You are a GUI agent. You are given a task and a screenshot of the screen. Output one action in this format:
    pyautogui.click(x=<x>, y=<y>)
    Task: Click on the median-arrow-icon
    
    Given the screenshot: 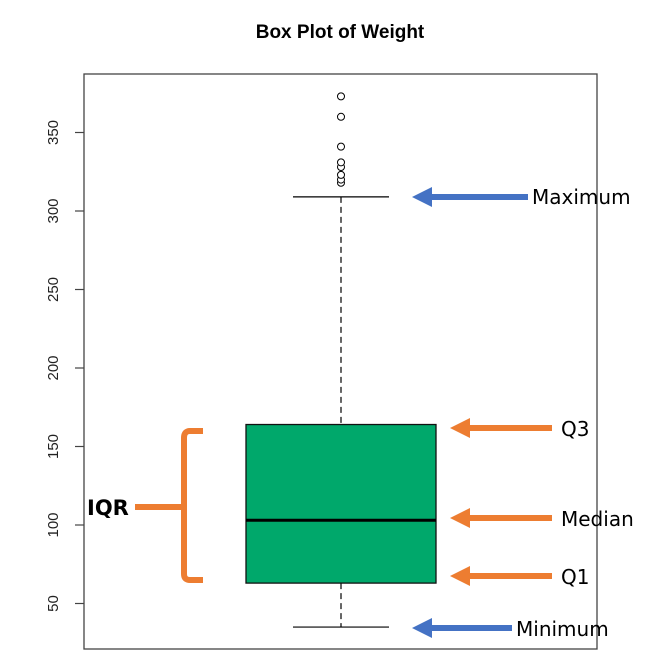 What is the action you would take?
    pyautogui.click(x=501, y=518)
    